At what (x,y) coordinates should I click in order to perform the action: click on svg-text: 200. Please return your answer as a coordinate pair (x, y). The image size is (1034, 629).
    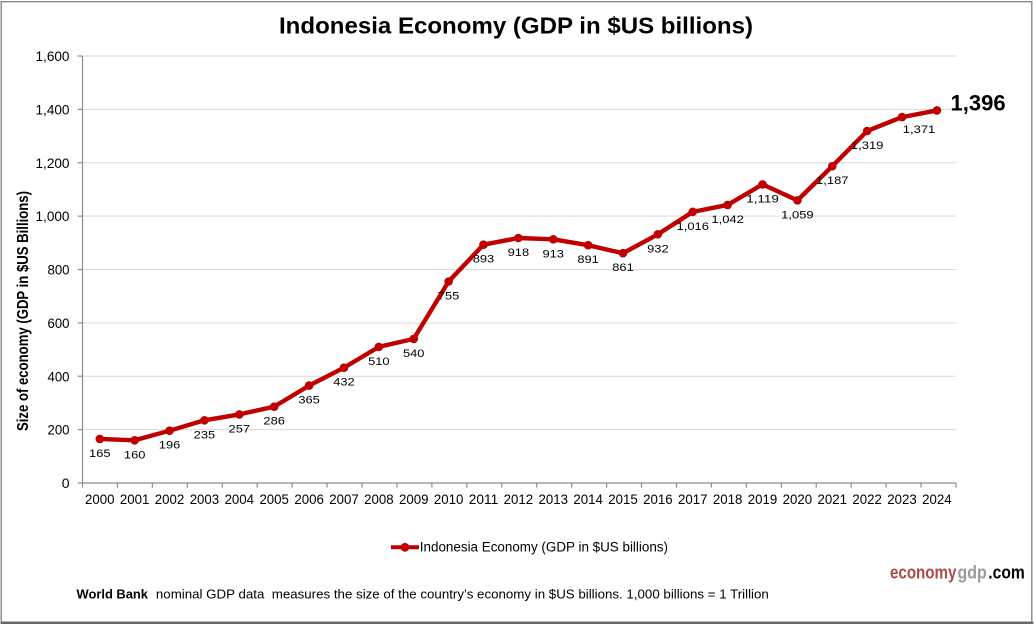
    Looking at the image, I should click on (59, 430).